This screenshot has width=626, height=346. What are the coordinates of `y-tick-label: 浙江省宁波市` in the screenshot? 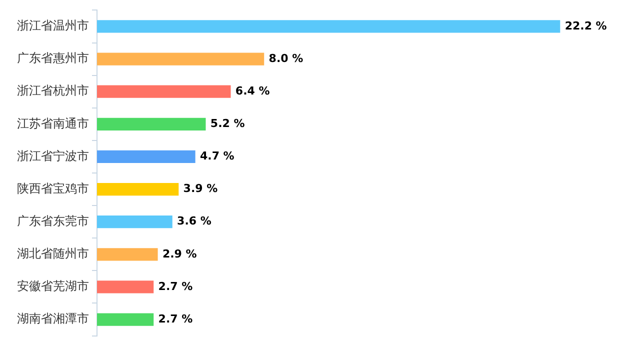 It's located at (53, 155).